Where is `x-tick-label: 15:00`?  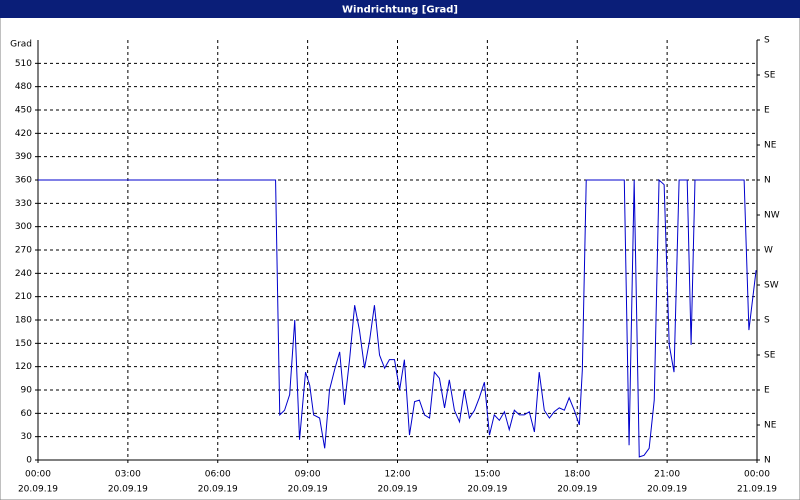 x-tick-label: 15:00 is located at coordinates (487, 475).